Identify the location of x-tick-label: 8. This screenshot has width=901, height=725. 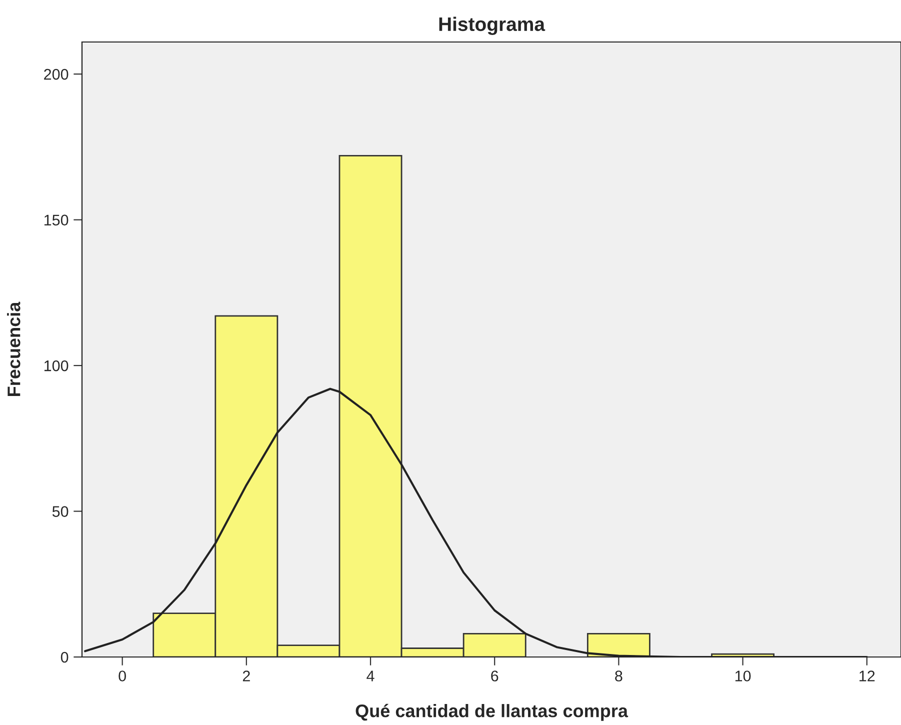
(618, 676).